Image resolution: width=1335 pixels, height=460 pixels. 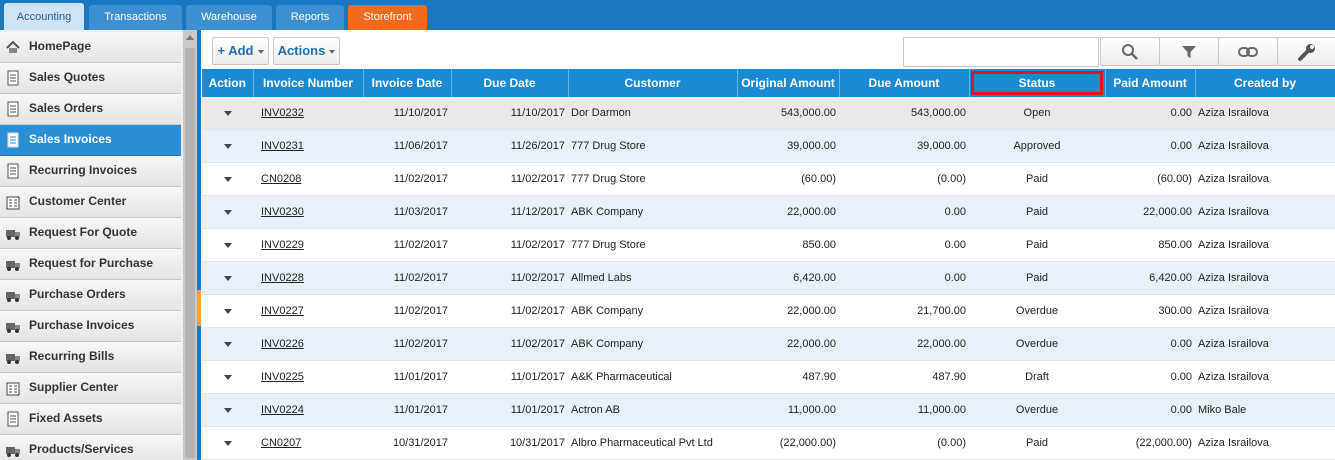 I want to click on link-icon, so click(x=1248, y=51).